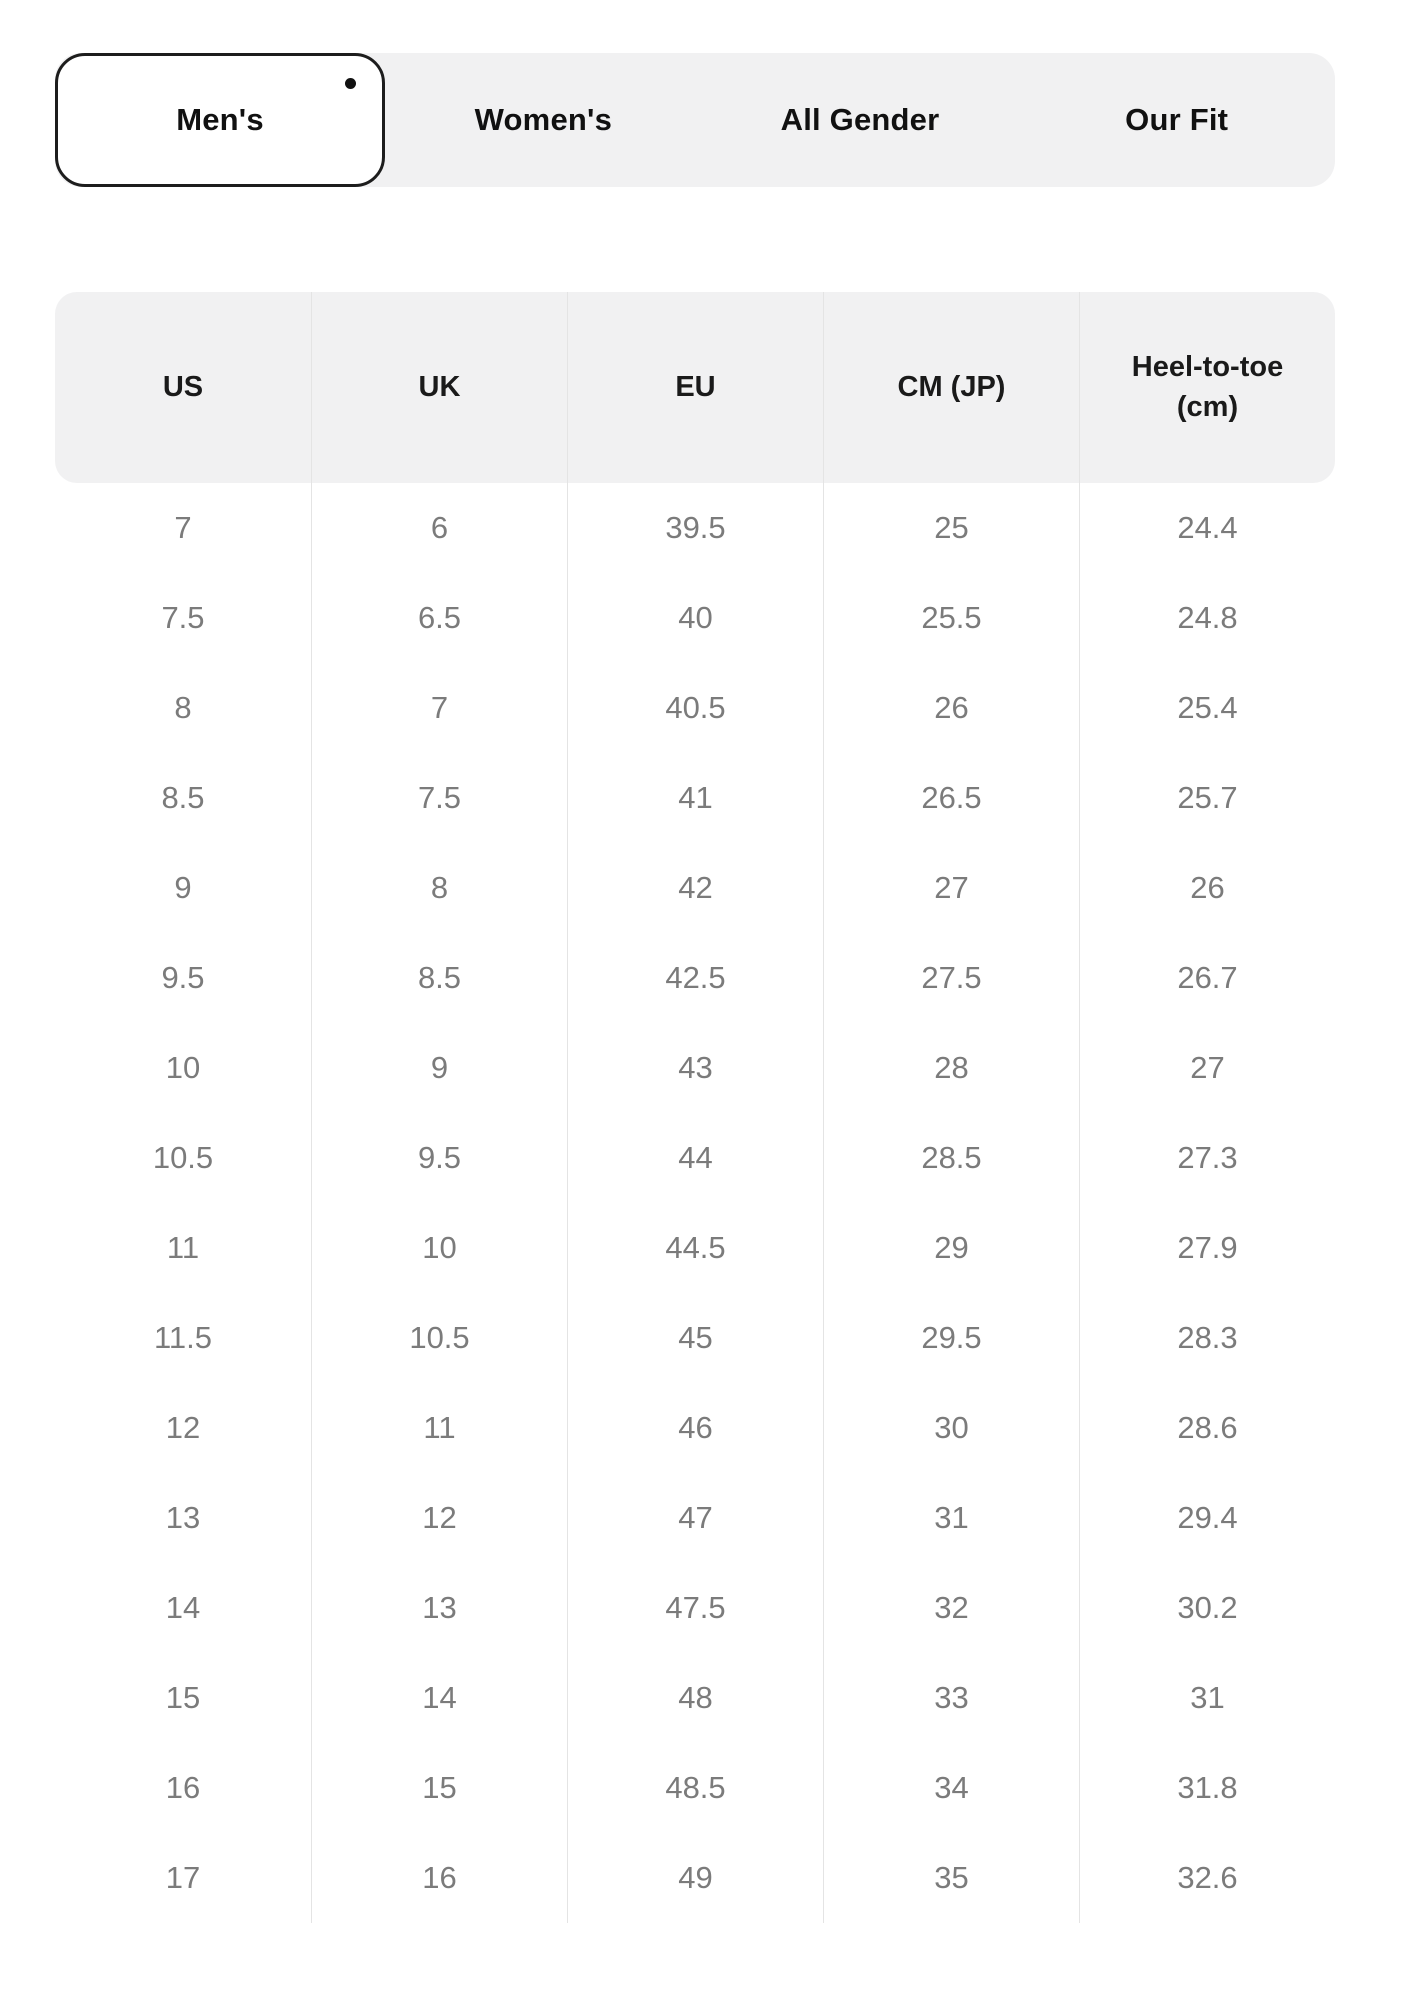  I want to click on size-cell: 30.2, so click(1207, 1608).